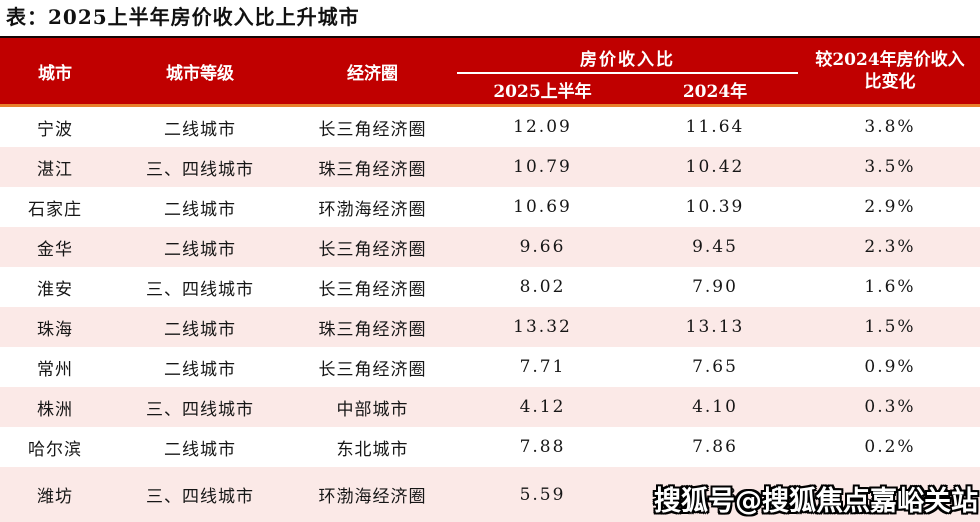 Image resolution: width=980 pixels, height=522 pixels. I want to click on cell-change: 1.6%, so click(890, 287).